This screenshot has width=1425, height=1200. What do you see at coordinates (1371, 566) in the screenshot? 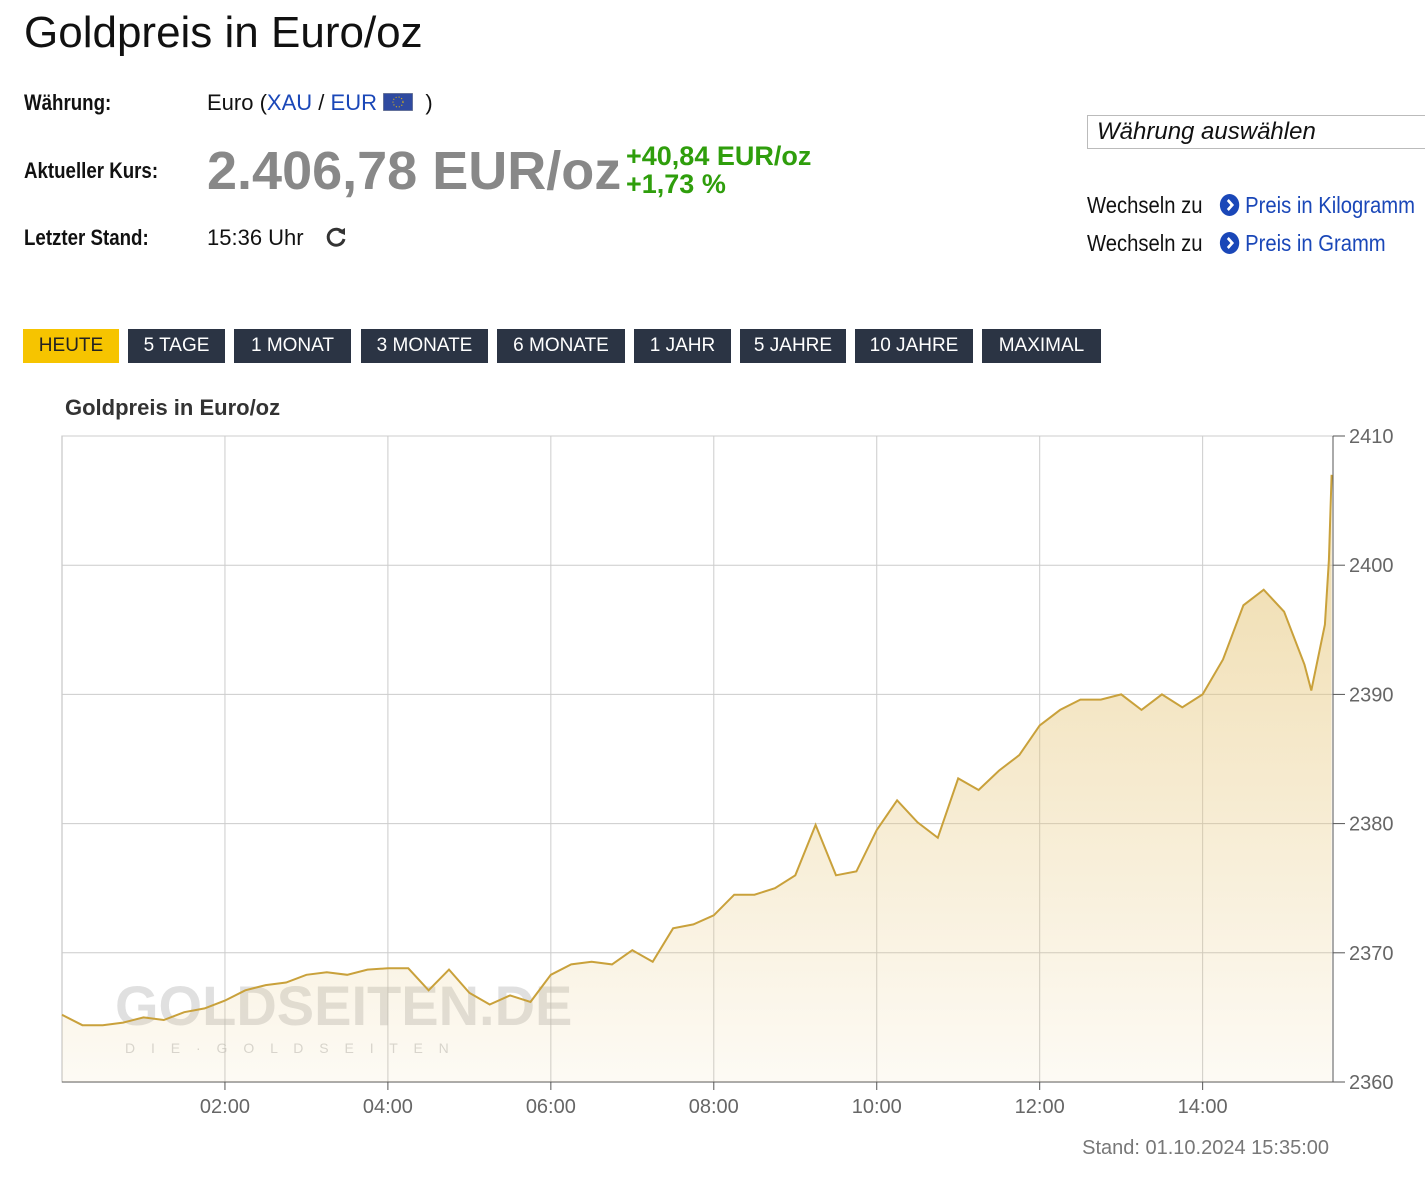
I see `y-tick-label: 2400` at bounding box center [1371, 566].